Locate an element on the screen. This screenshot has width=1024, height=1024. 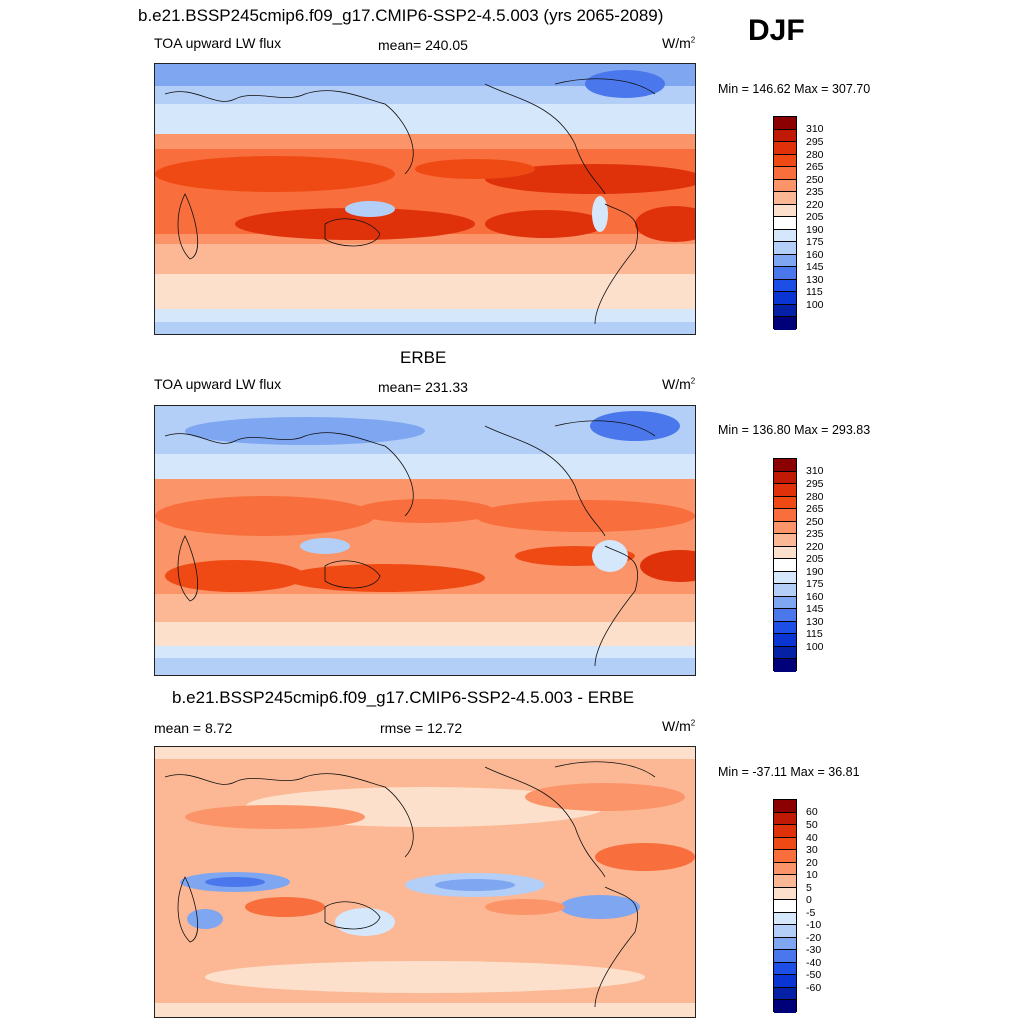
panel2-colorbar-label: 100 is located at coordinates (815, 647).